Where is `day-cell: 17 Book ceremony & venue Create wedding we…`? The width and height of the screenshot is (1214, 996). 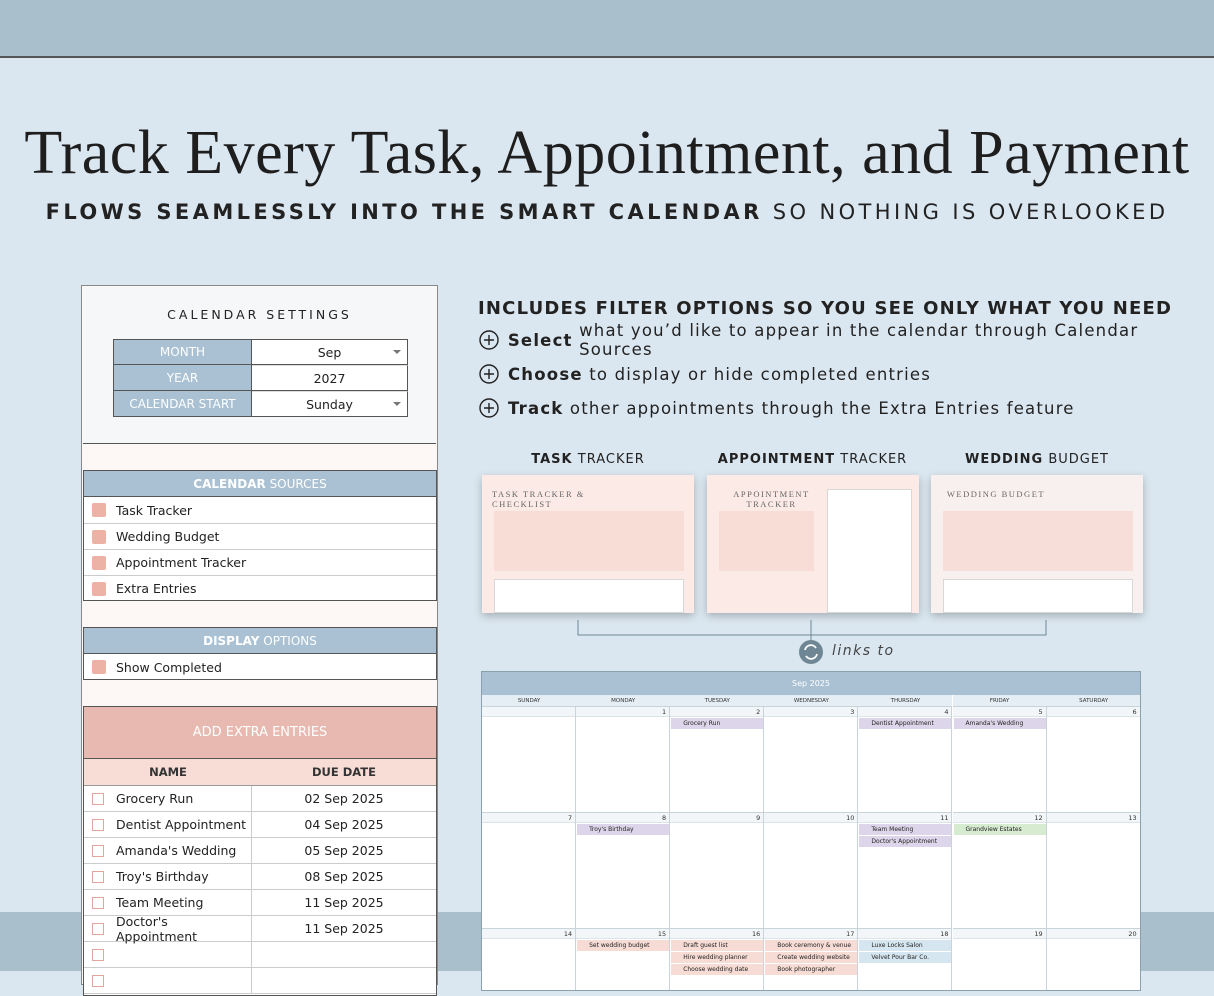
day-cell: 17 Book ceremony & venue Create wedding we… is located at coordinates (811, 959).